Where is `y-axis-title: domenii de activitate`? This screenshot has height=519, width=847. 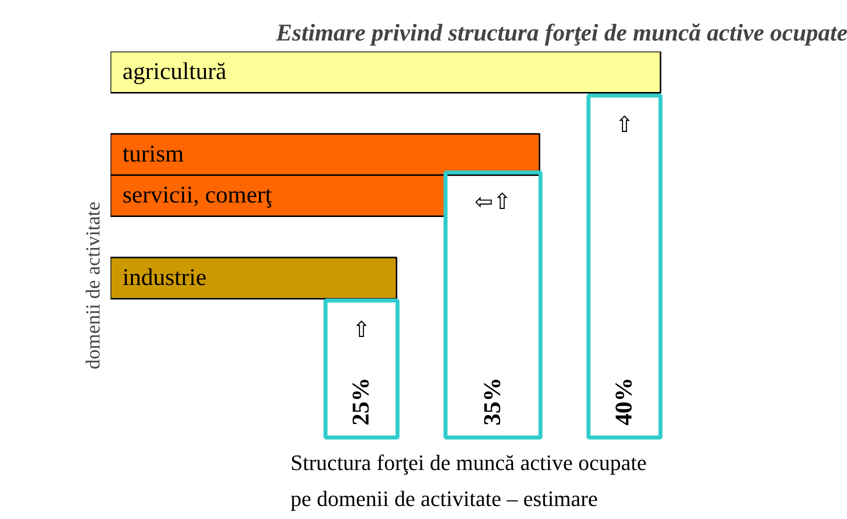 y-axis-title: domenii de activitate is located at coordinates (93, 286).